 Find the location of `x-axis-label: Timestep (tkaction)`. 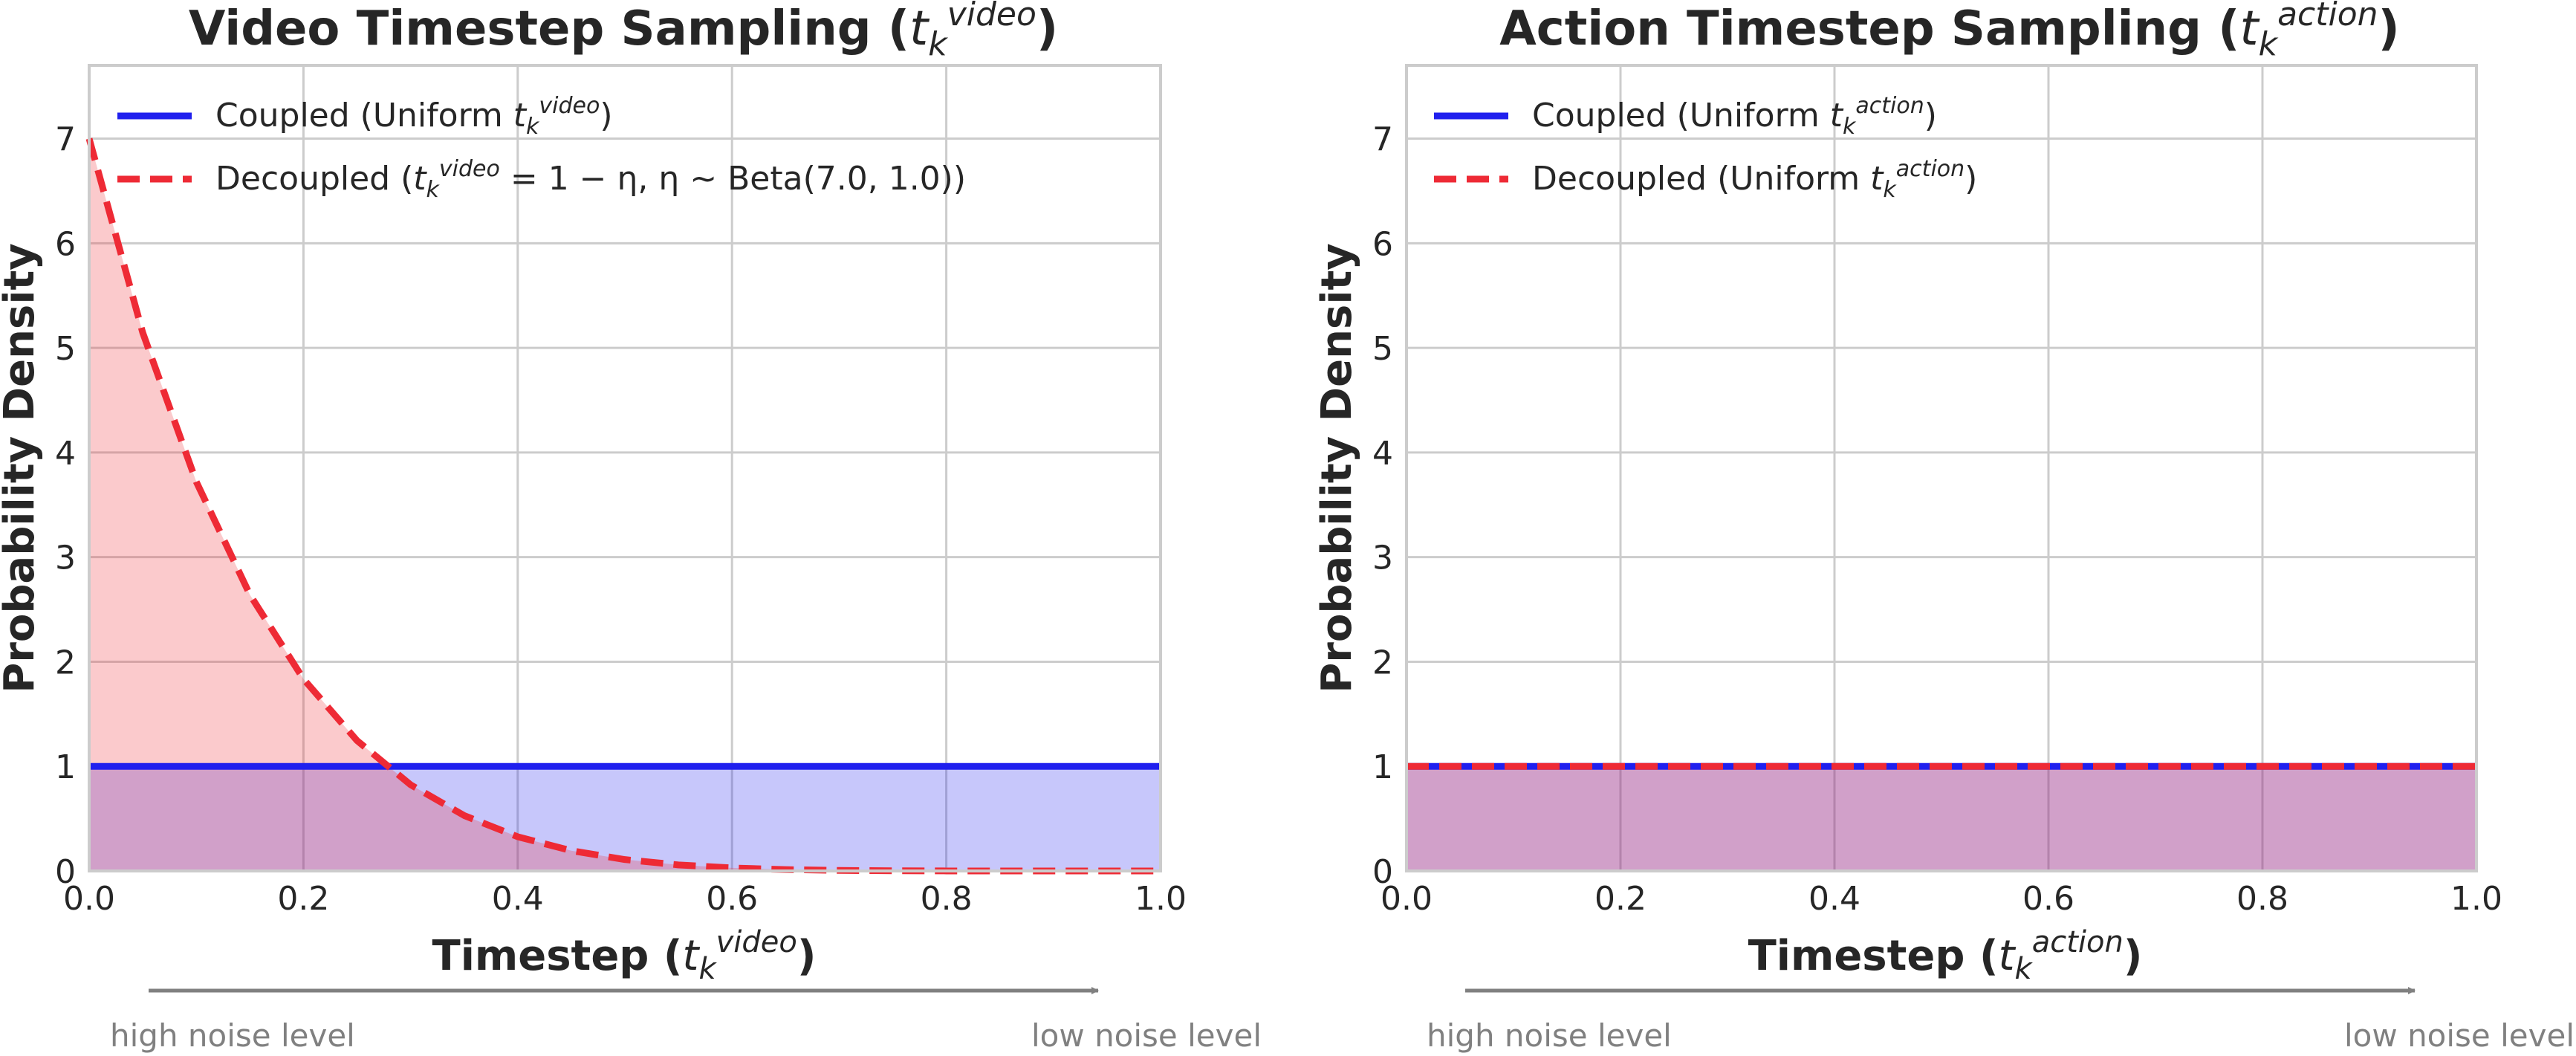

x-axis-label: Timestep (tkaction) is located at coordinates (1945, 956).